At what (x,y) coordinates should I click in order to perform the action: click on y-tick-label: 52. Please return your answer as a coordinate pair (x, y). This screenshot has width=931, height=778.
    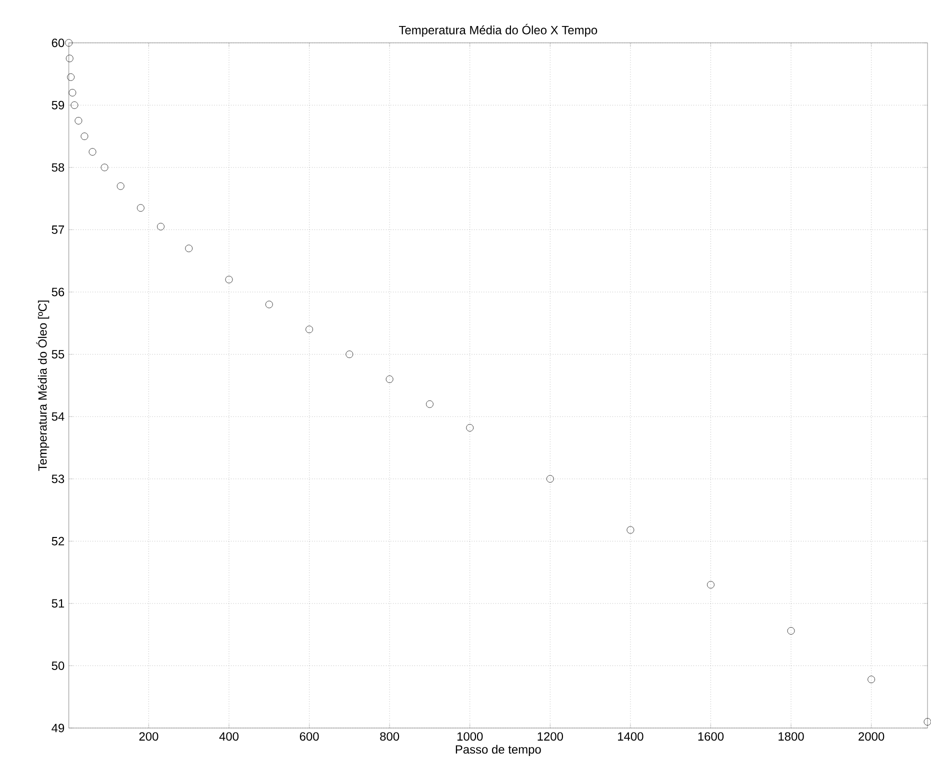
    Looking at the image, I should click on (58, 541).